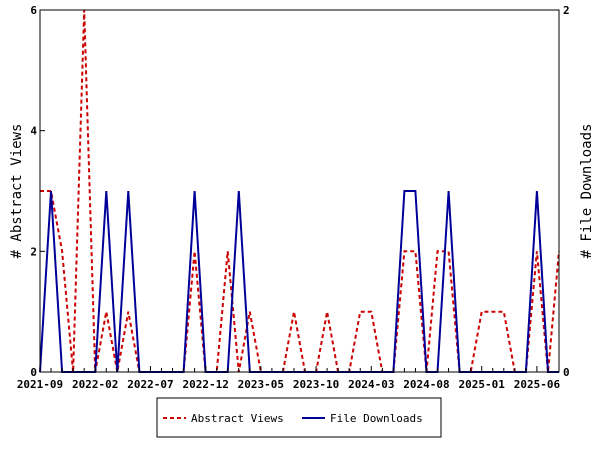 The height and width of the screenshot is (450, 600). Describe the element at coordinates (95, 384) in the screenshot. I see `x-tick-label: 2022-02` at that location.